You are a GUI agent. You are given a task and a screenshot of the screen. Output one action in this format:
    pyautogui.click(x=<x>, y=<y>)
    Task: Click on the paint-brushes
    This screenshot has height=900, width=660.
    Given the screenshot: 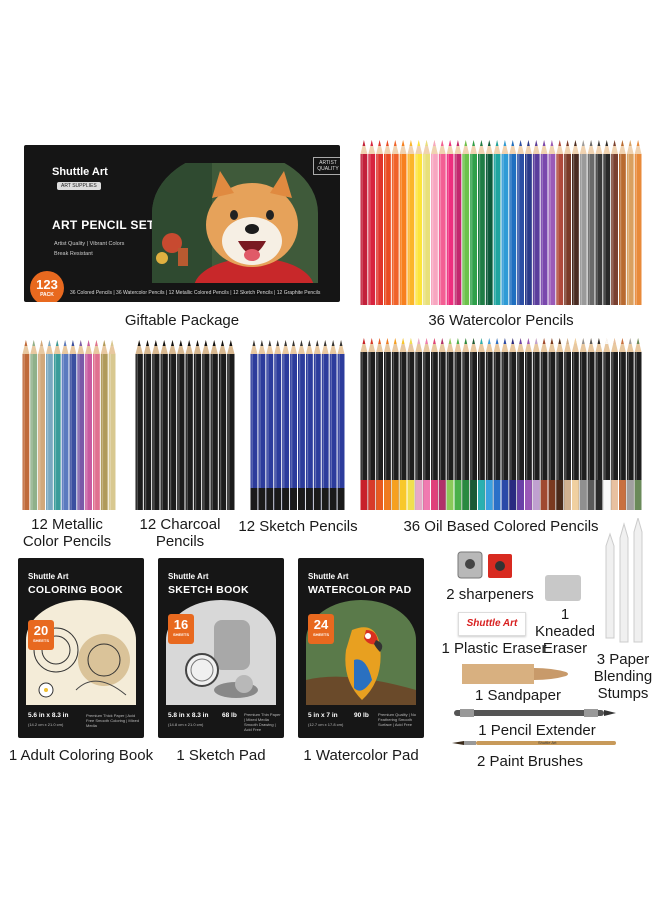 What is the action you would take?
    pyautogui.click(x=534, y=743)
    